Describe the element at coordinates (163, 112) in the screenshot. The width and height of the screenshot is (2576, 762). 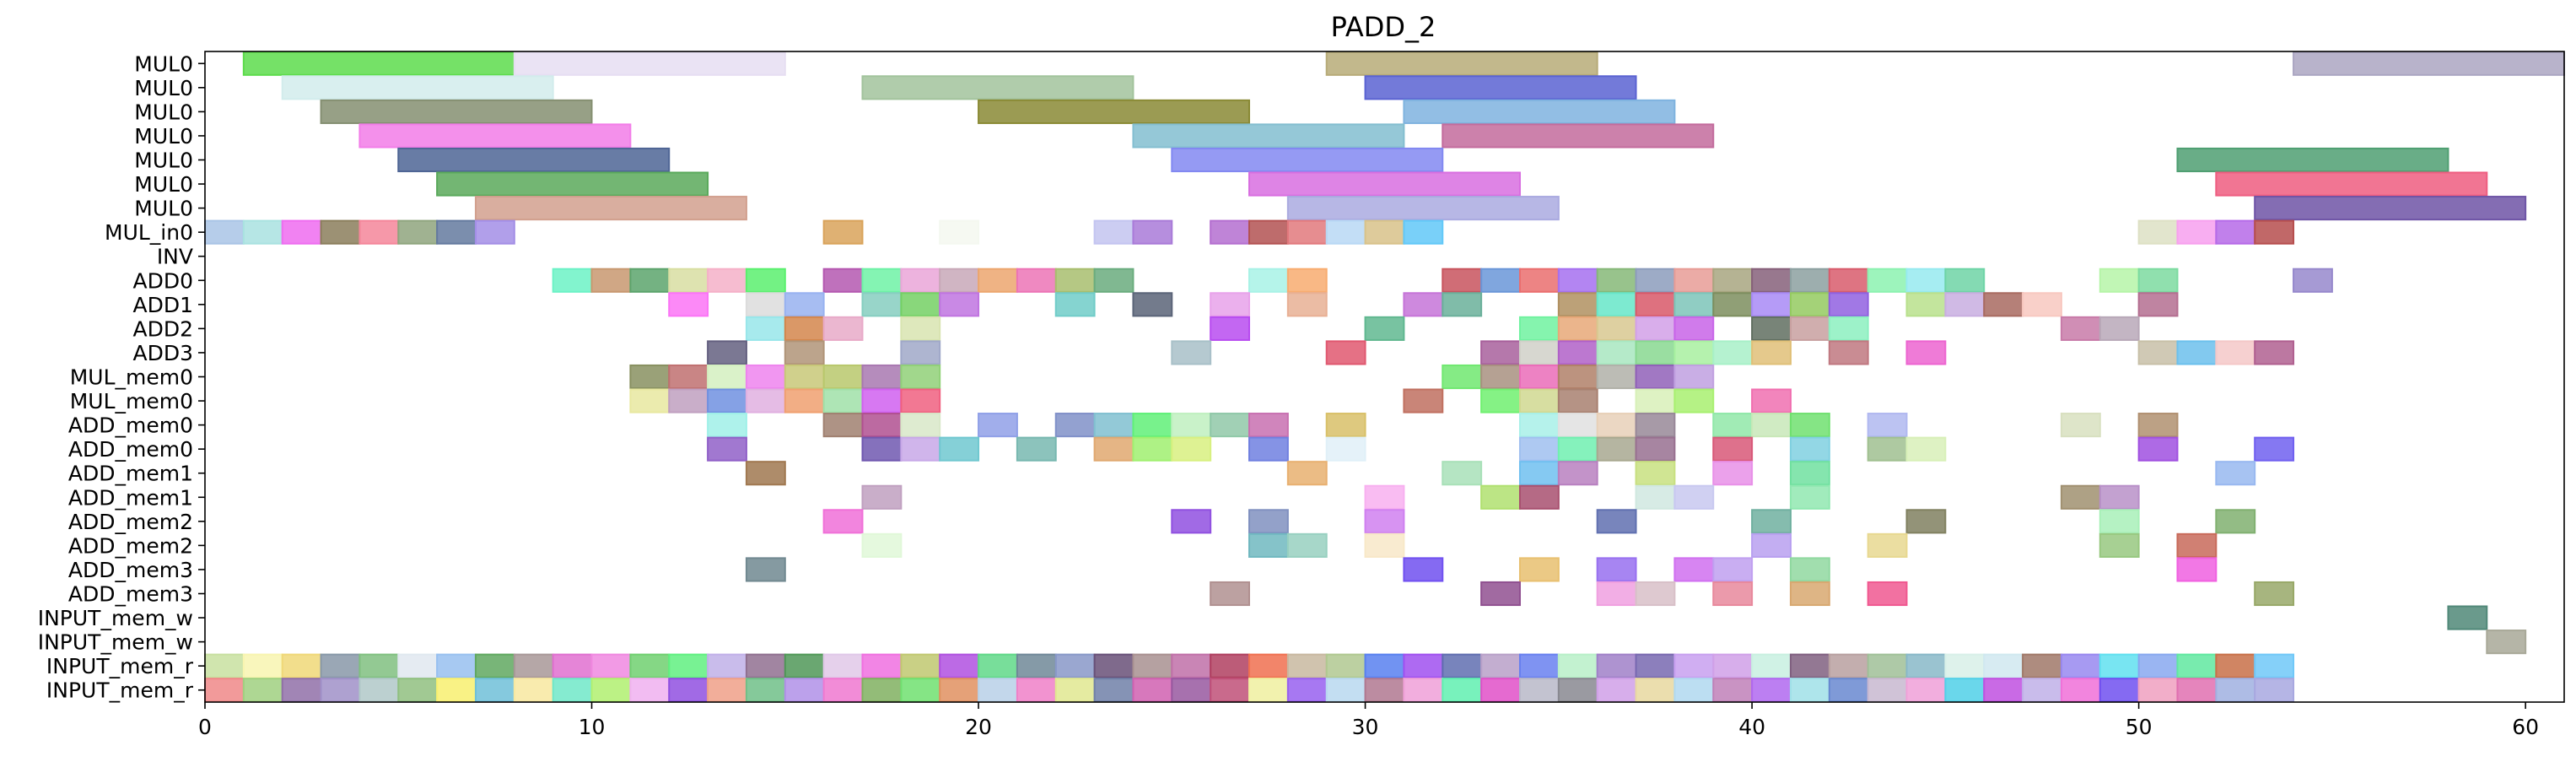
I see `y-tick-label: MUL0` at that location.